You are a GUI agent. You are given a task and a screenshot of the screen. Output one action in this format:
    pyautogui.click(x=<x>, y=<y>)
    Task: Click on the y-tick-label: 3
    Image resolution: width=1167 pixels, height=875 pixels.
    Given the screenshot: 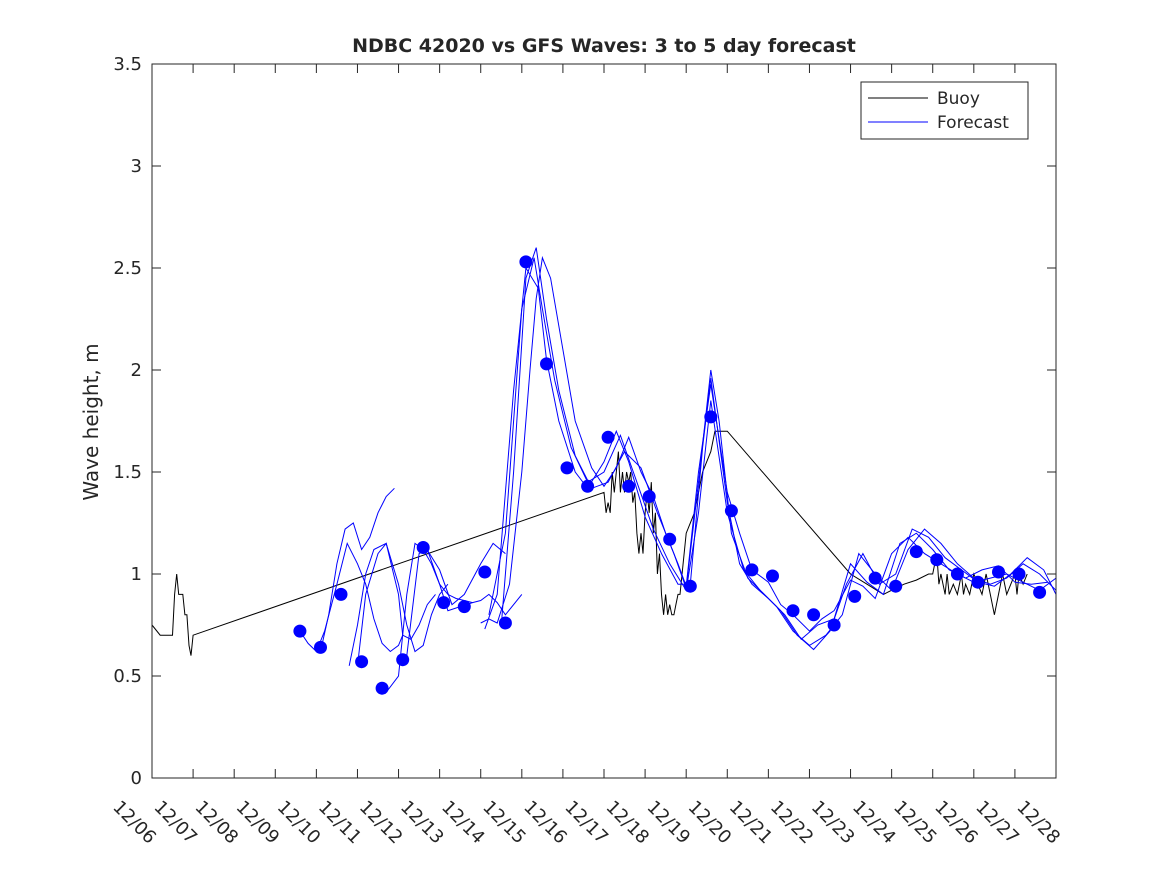 What is the action you would take?
    pyautogui.click(x=136, y=166)
    